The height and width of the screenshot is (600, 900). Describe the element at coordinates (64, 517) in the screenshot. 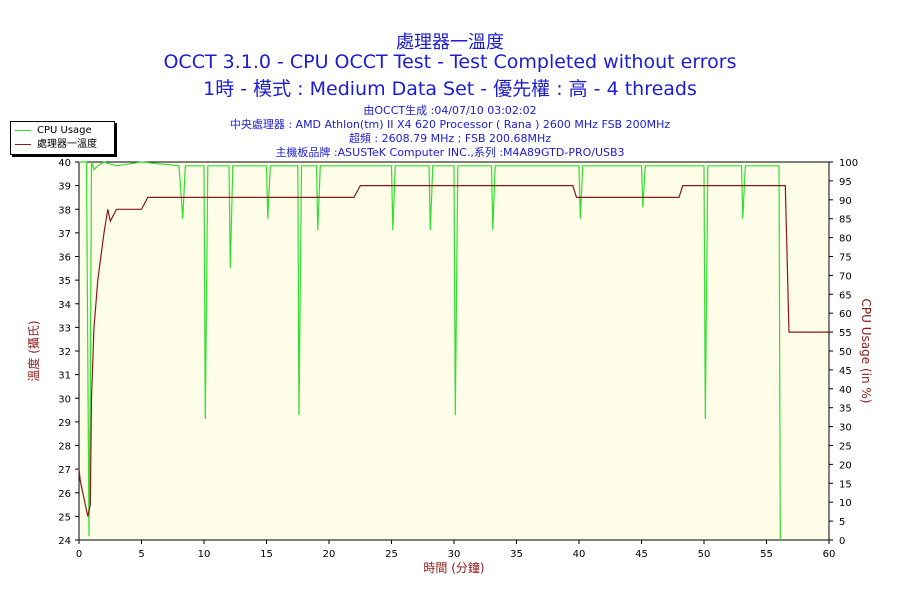

I see `y-left-tick-label: 25` at that location.